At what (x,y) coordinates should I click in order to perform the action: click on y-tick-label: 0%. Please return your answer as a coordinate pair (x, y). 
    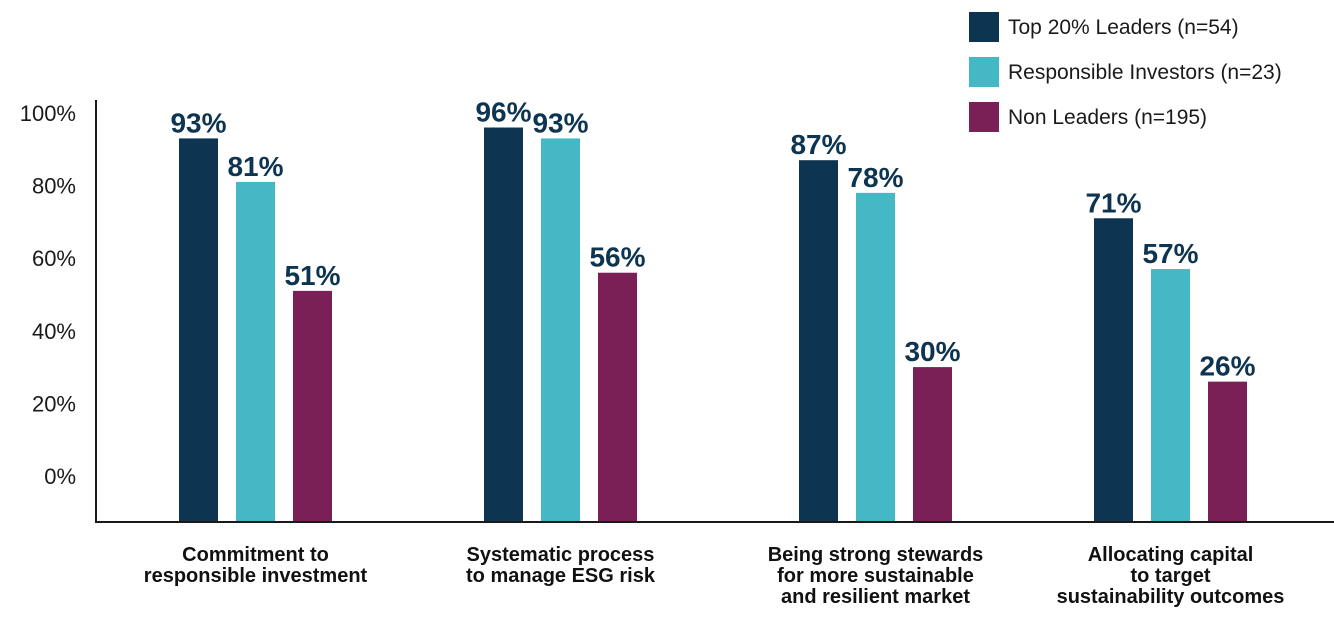
    Looking at the image, I should click on (60, 476).